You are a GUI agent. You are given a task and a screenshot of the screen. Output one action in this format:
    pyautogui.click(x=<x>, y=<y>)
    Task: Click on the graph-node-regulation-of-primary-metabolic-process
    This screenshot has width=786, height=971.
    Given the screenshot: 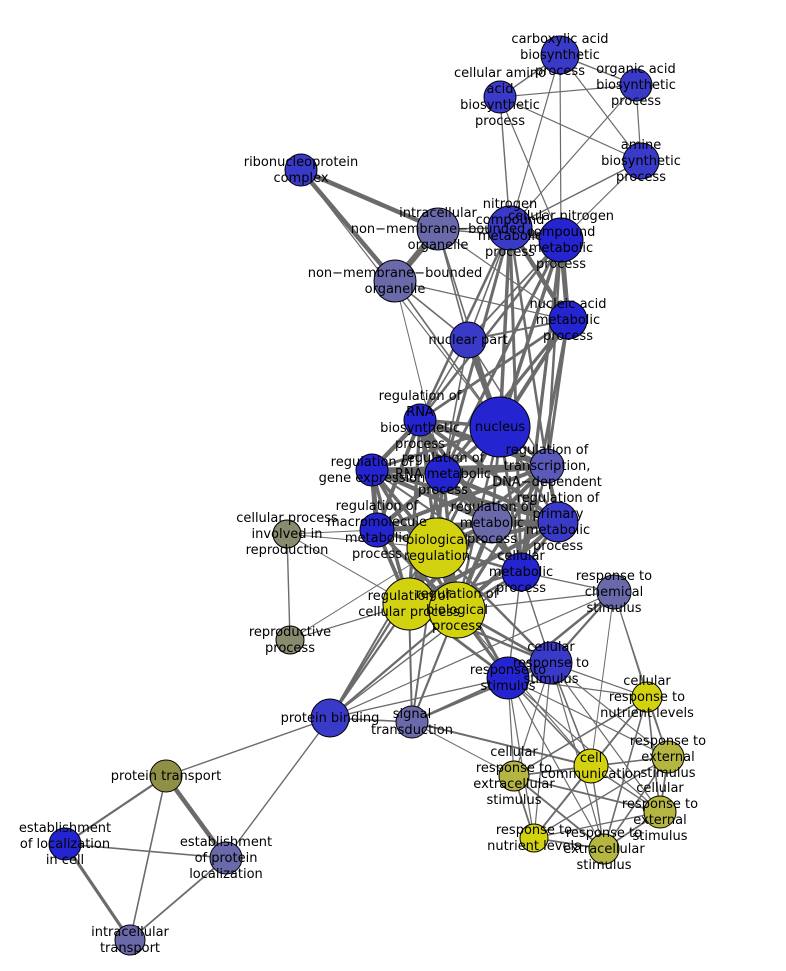 What is the action you would take?
    pyautogui.click(x=558, y=522)
    